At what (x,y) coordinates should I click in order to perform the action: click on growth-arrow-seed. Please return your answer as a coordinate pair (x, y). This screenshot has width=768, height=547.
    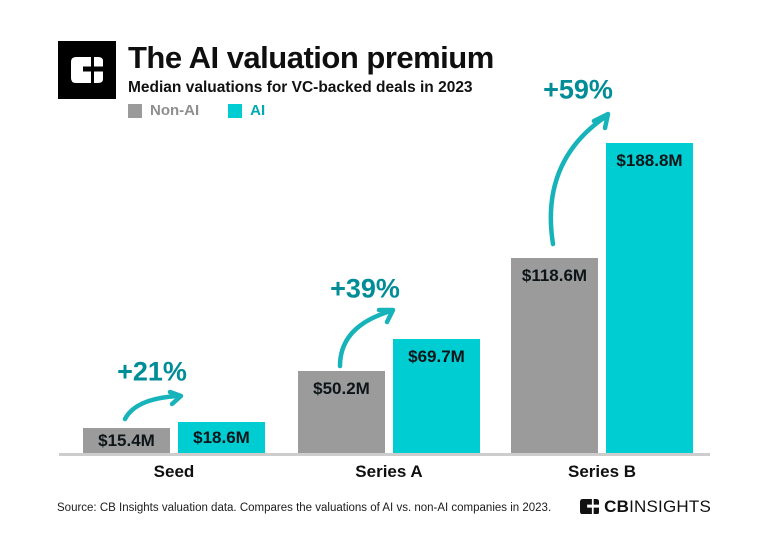
    Looking at the image, I should click on (153, 405).